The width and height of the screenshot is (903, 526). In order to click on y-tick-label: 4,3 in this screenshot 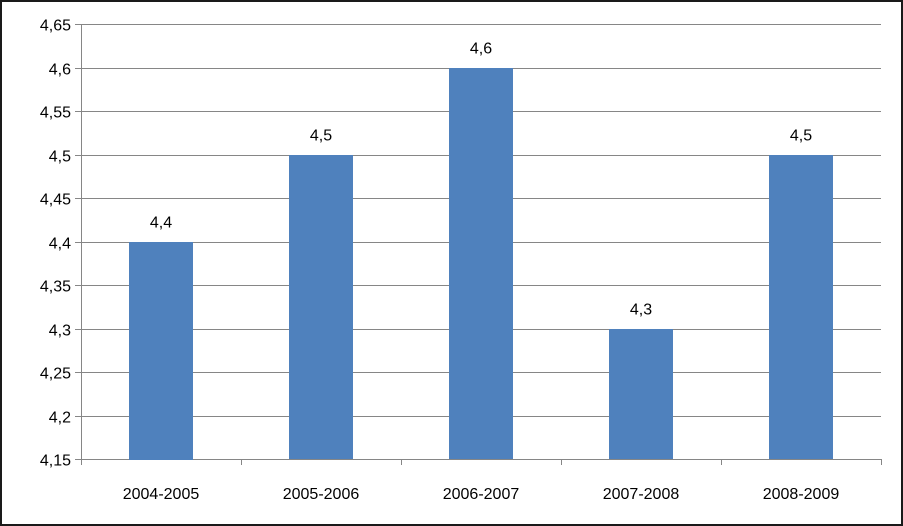, I will do `click(60, 331)`.